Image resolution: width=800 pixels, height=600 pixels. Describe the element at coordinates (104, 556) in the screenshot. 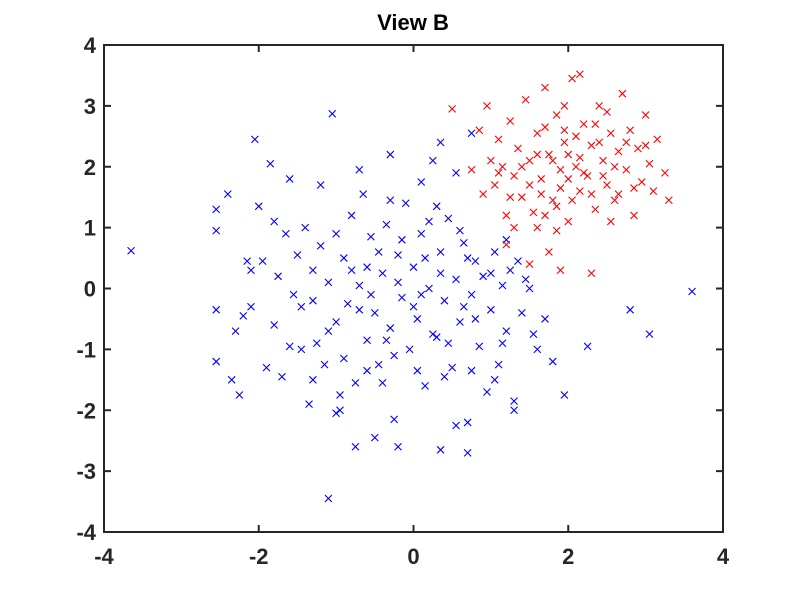

I see `x-tick-label: -4` at that location.